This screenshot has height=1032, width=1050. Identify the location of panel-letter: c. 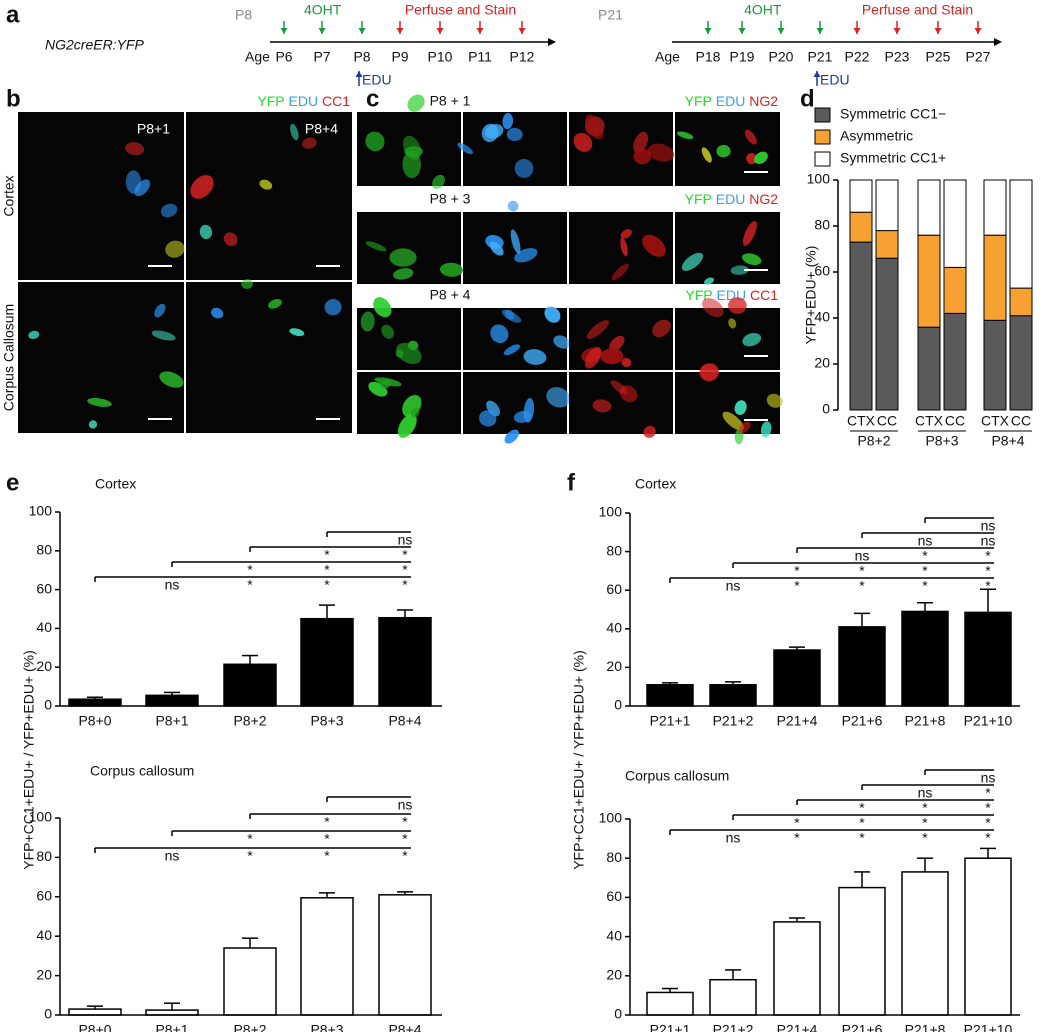
(372, 98).